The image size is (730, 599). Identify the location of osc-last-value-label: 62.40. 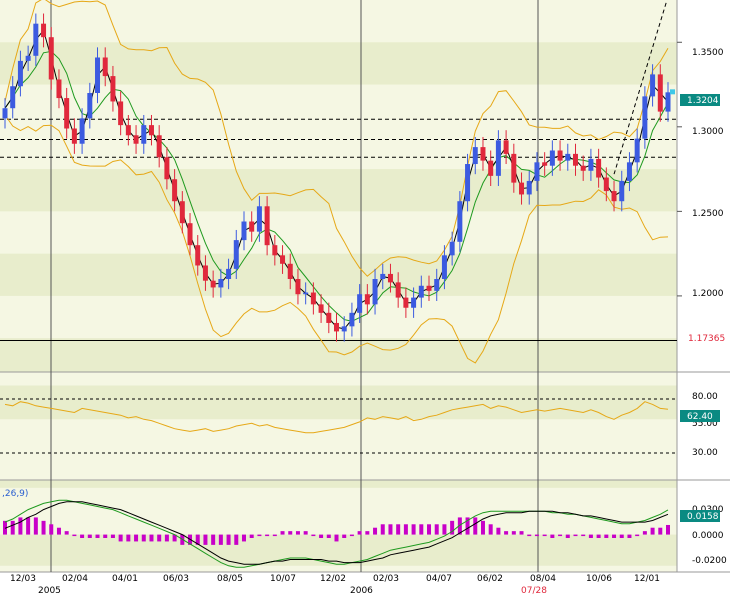
(700, 417).